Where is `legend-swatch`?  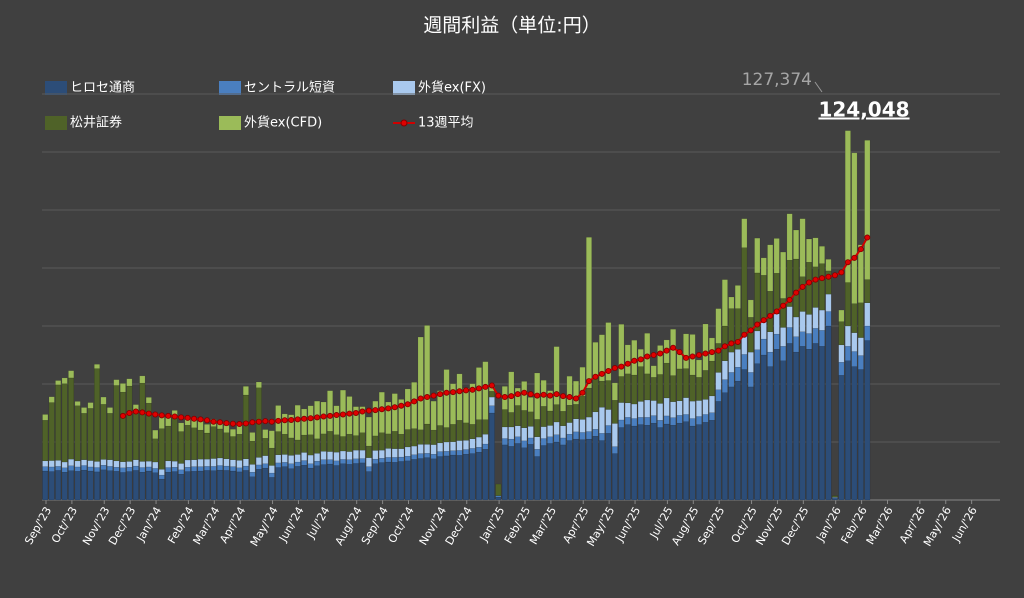
legend-swatch is located at coordinates (404, 88).